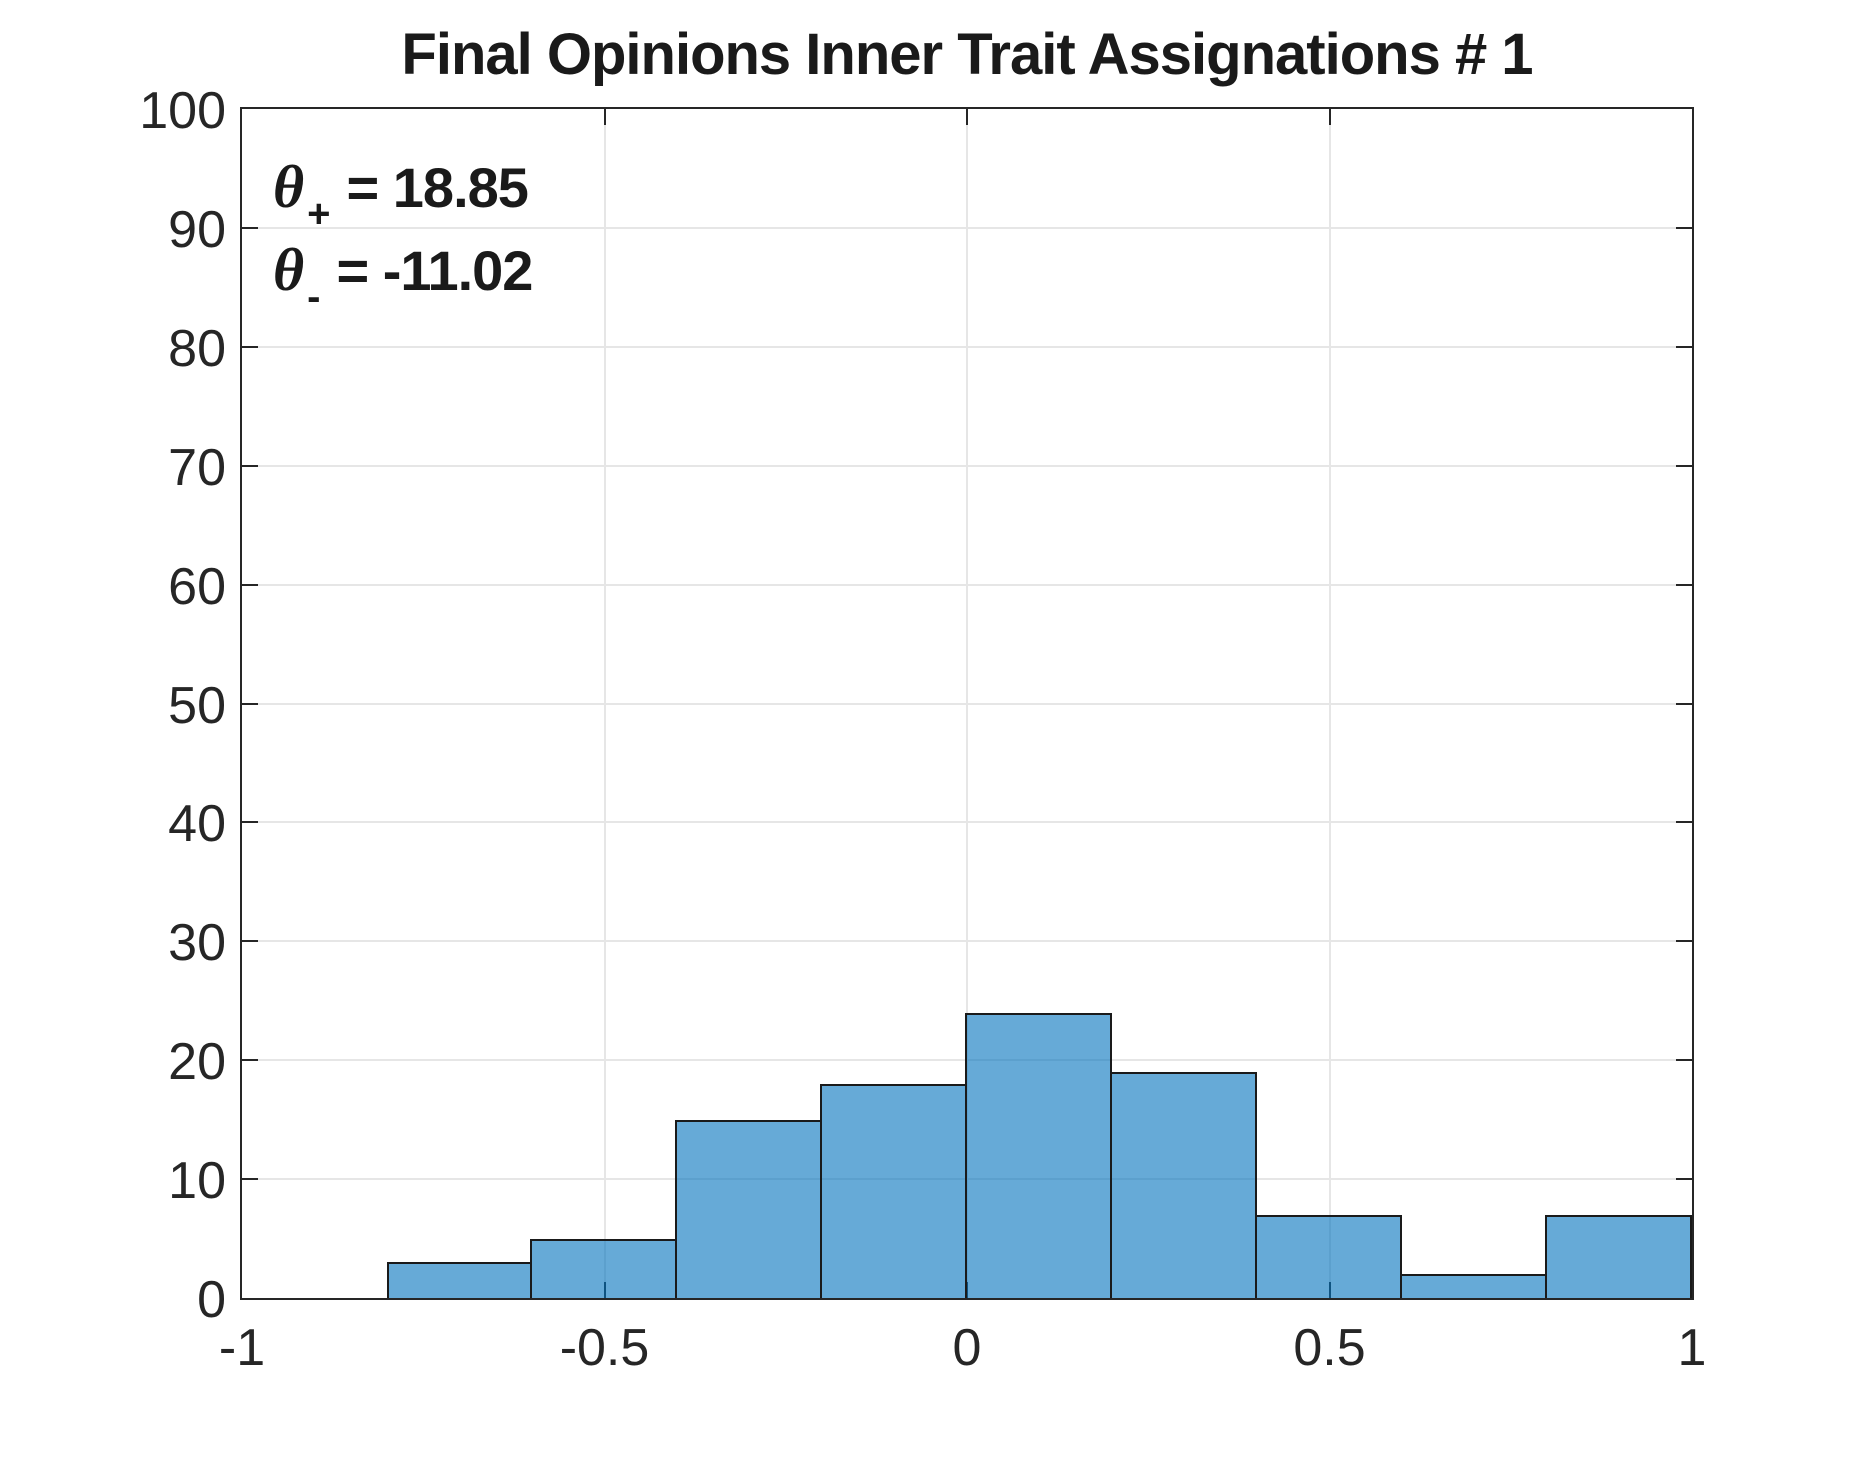 The width and height of the screenshot is (1865, 1458). Describe the element at coordinates (434, 270) in the screenshot. I see `theta-minus-value: = -11.02` at that location.